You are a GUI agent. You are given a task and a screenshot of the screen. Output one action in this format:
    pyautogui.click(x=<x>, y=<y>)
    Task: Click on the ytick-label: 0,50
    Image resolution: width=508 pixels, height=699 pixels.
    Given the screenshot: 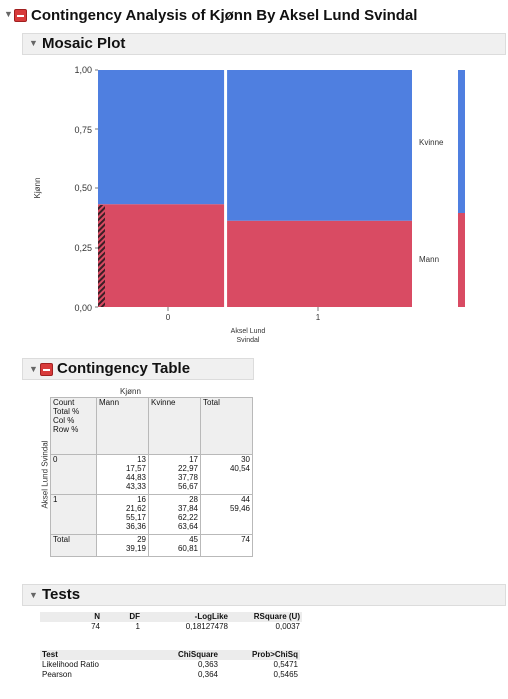 What is the action you would take?
    pyautogui.click(x=83, y=188)
    